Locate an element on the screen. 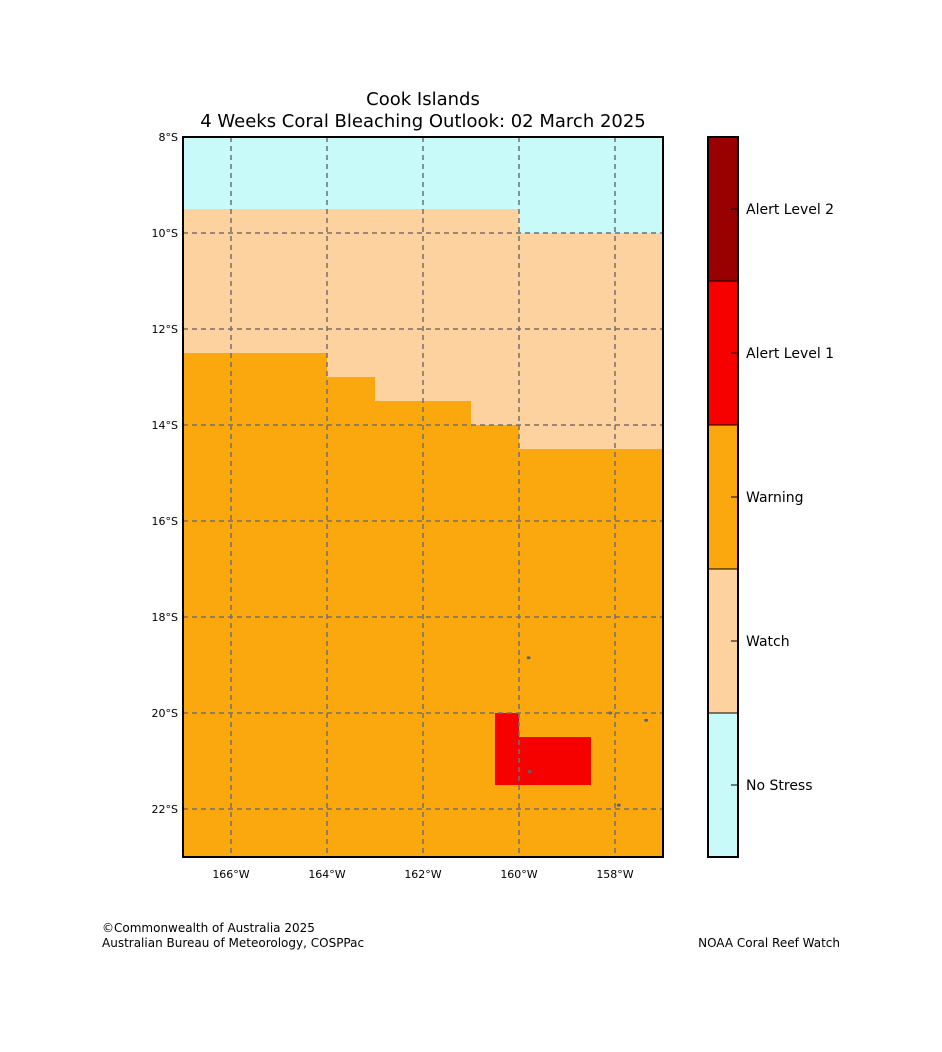 This screenshot has width=942, height=1052. lat-tick-label: 18°S is located at coordinates (165, 617).